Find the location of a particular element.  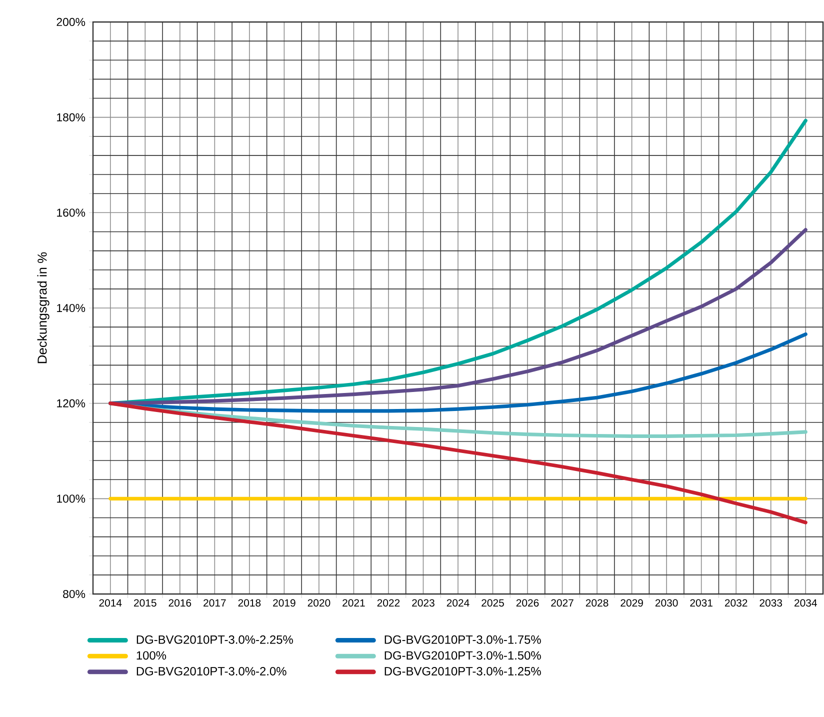

y-tick-label: 160% is located at coordinates (71, 212).